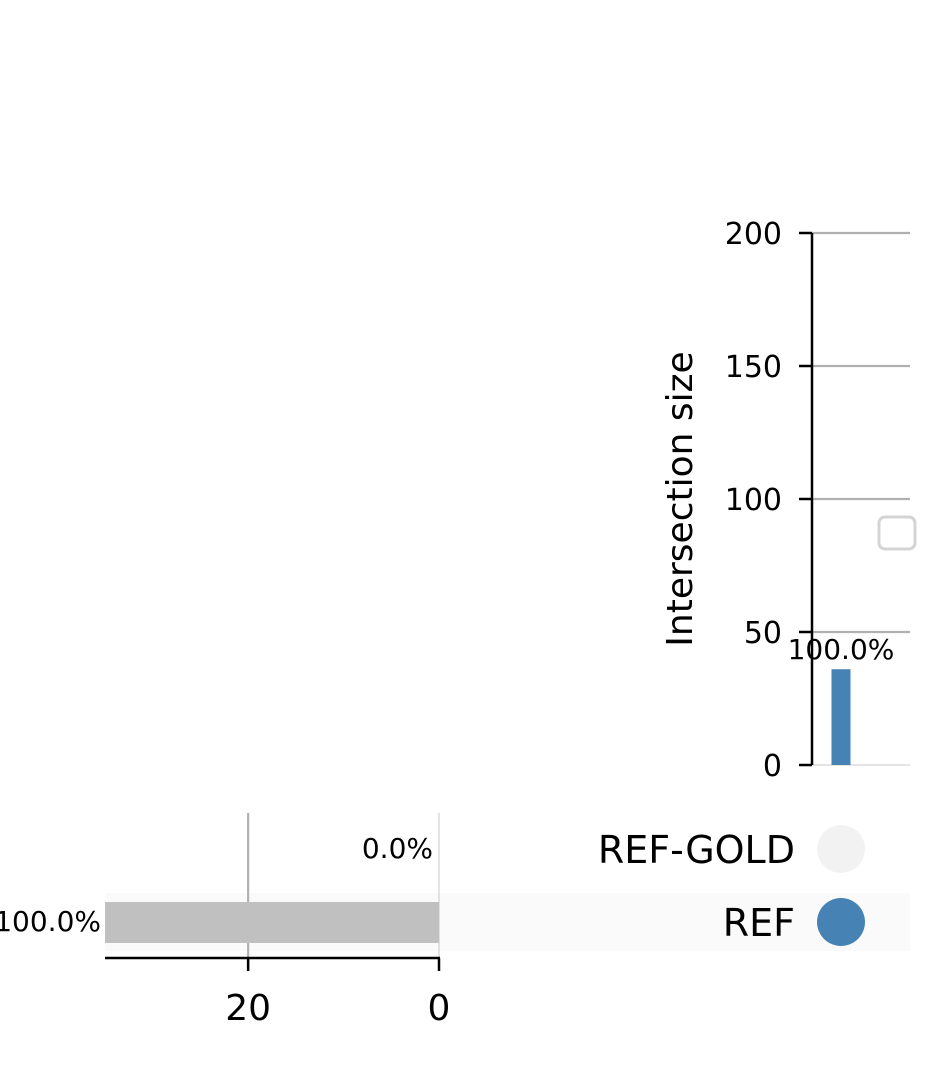 This screenshot has width=933, height=1066. What do you see at coordinates (753, 367) in the screenshot?
I see `y-tick-label: 150` at bounding box center [753, 367].